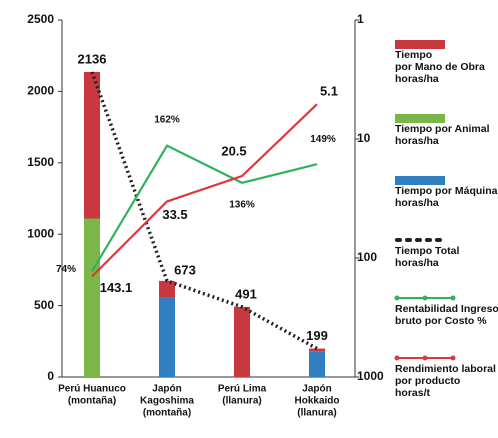 The width and height of the screenshot is (498, 438). What do you see at coordinates (413, 55) in the screenshot?
I see `legend-label: Tiempo` at bounding box center [413, 55].